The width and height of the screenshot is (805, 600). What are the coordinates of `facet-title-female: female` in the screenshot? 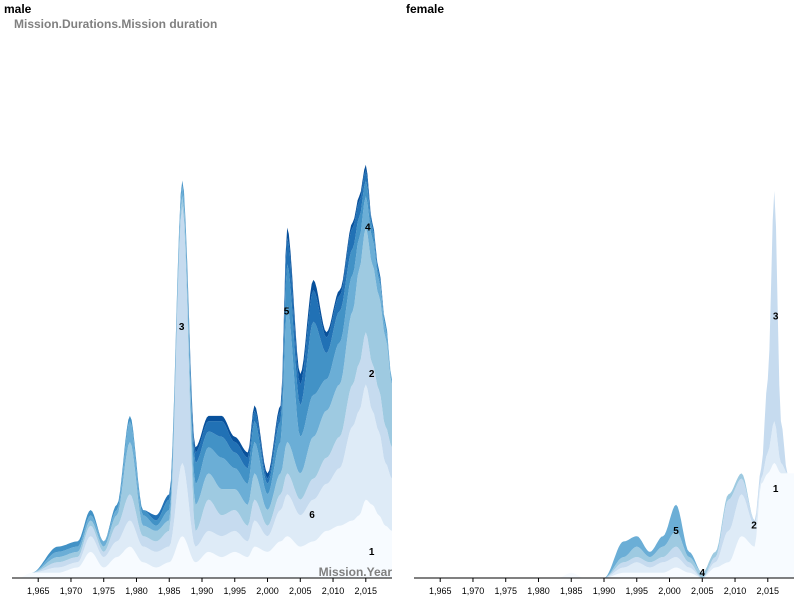 It's located at (425, 9).